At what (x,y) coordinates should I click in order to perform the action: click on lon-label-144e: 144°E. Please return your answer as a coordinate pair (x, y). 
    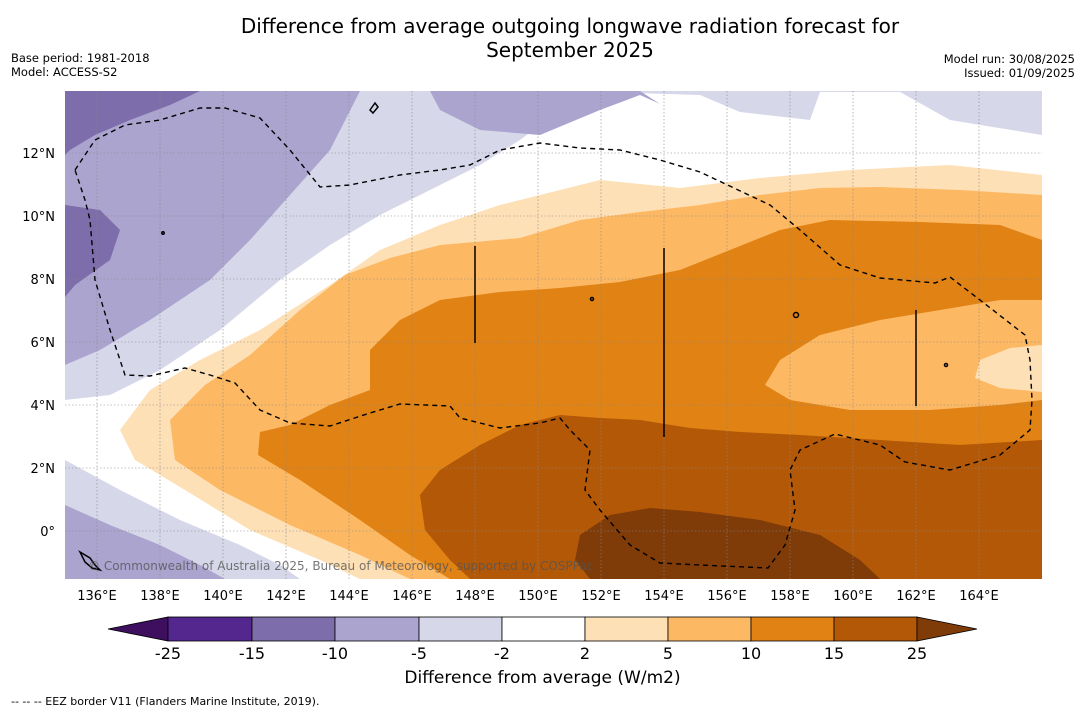
    Looking at the image, I should click on (349, 596).